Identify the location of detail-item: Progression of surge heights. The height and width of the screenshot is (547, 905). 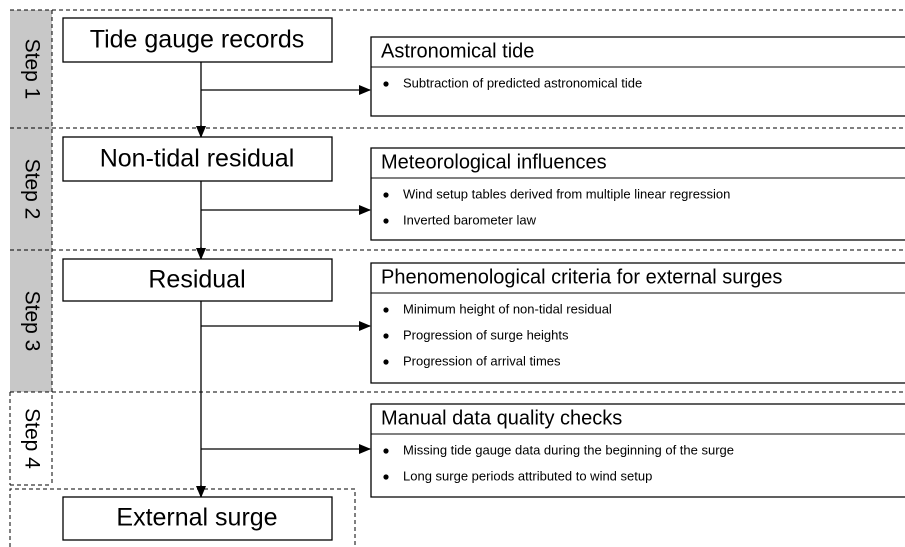
(486, 334).